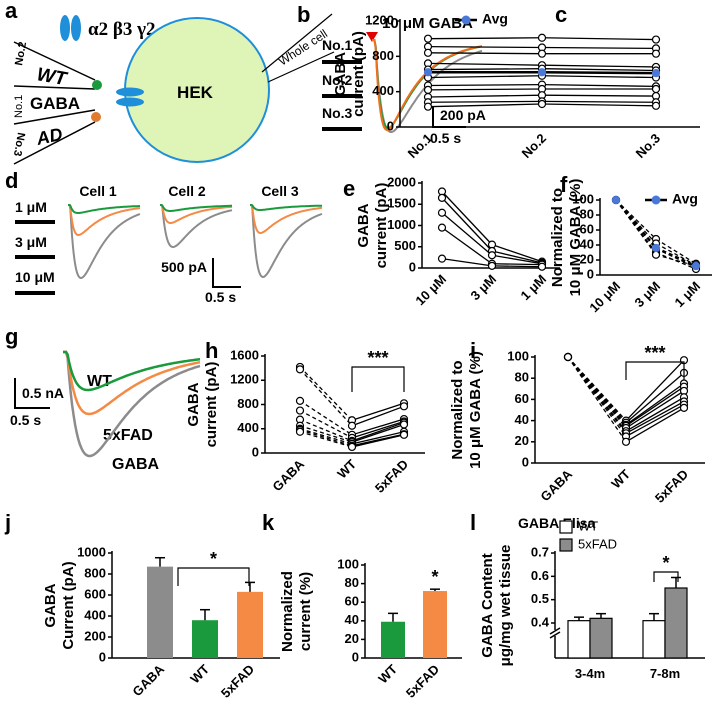  Describe the element at coordinates (401, 203) in the screenshot. I see `y-tick-label: 1500` at that location.